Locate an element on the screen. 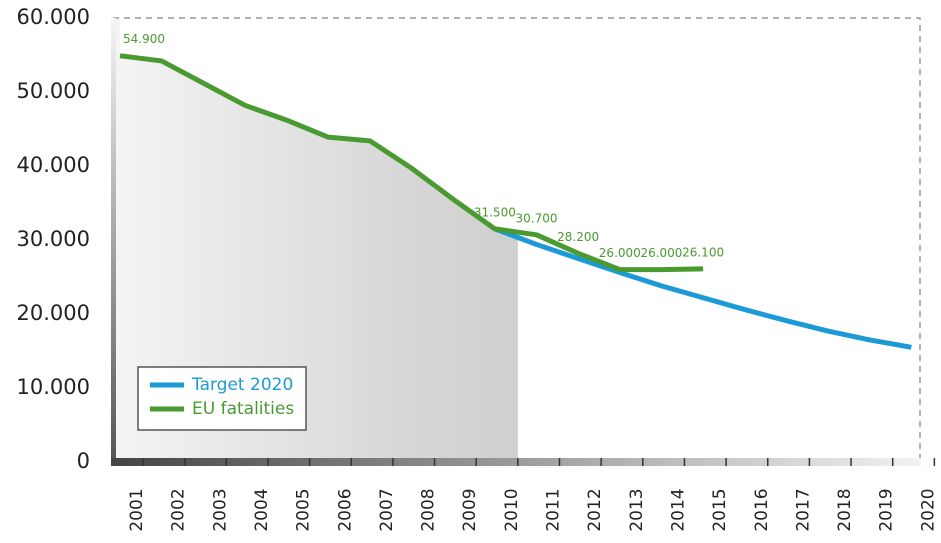 The height and width of the screenshot is (543, 941). x-tick-label: 2014 is located at coordinates (678, 509).